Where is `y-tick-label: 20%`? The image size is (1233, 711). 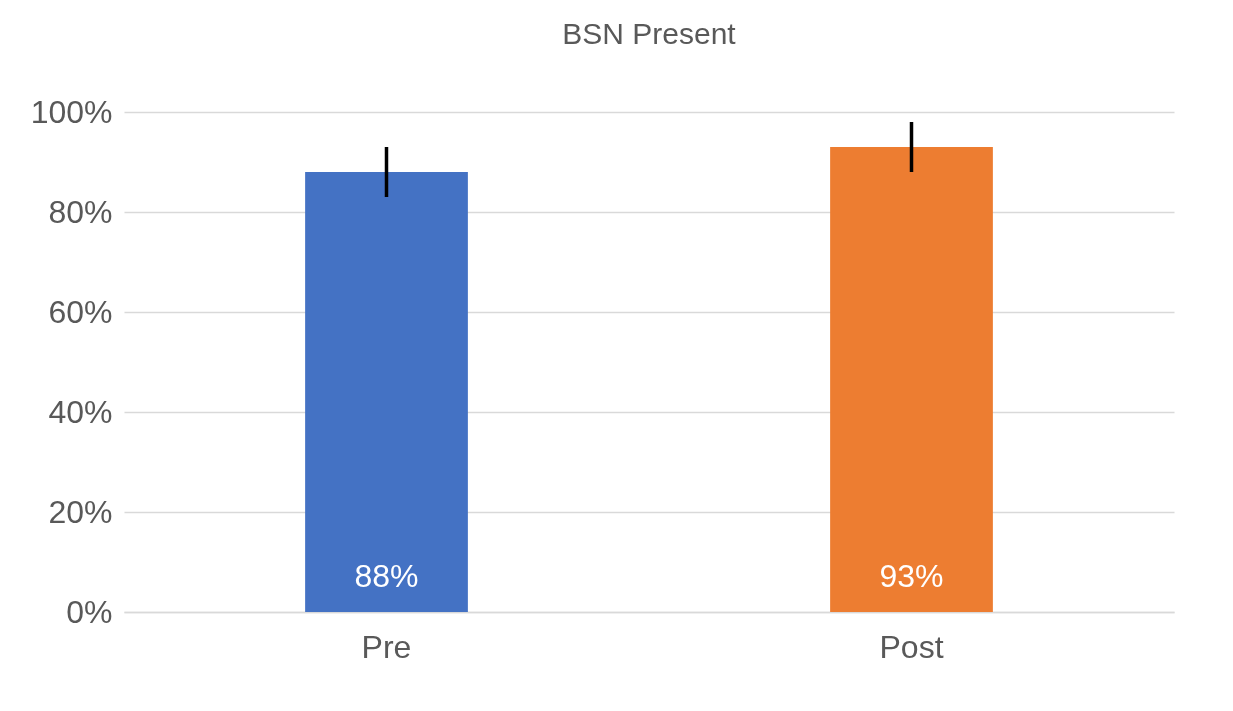
y-tick-label: 20% is located at coordinates (80, 511).